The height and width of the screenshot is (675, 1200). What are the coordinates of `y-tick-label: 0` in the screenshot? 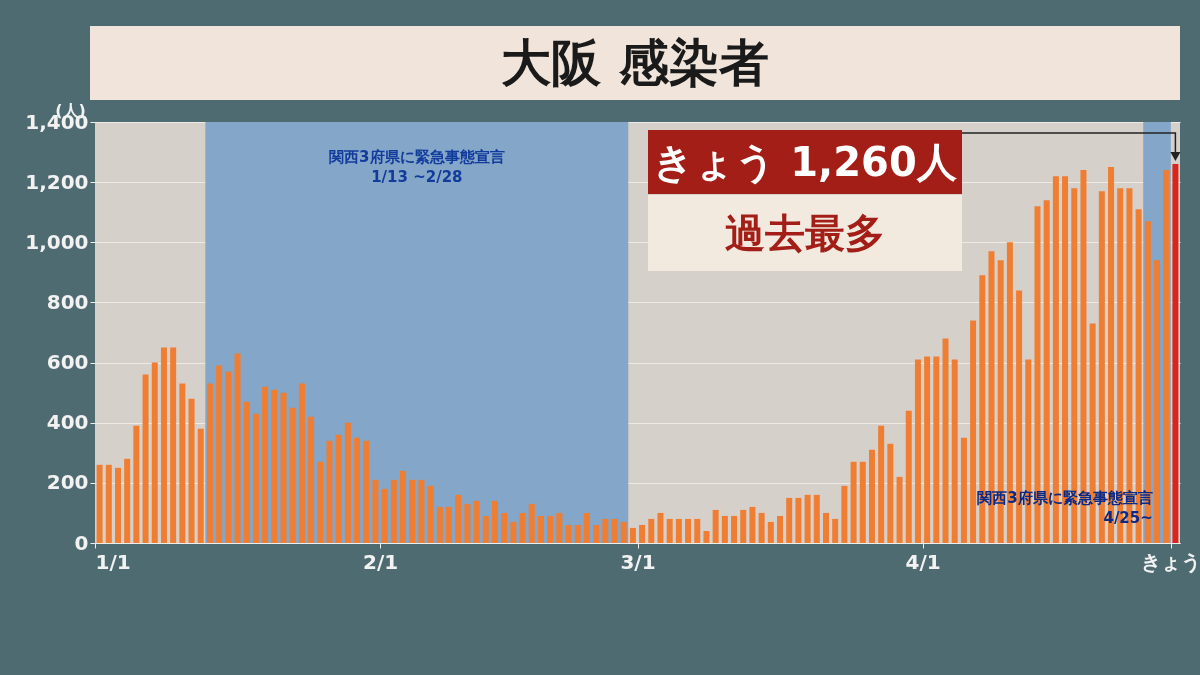 It's located at (81, 542).